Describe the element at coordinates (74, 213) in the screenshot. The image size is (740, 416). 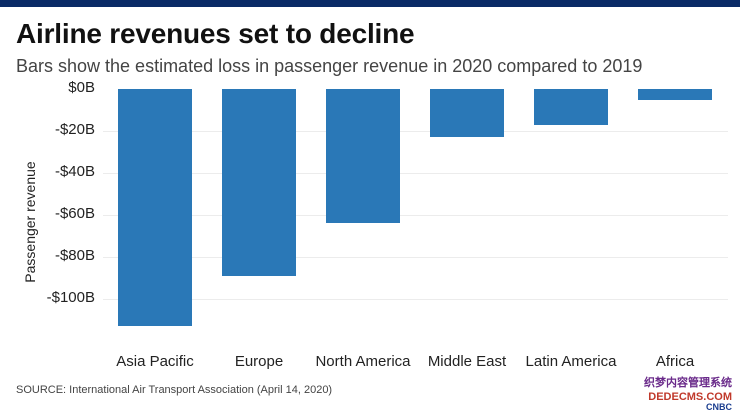
I see `y-tick-label: -$60B` at that location.